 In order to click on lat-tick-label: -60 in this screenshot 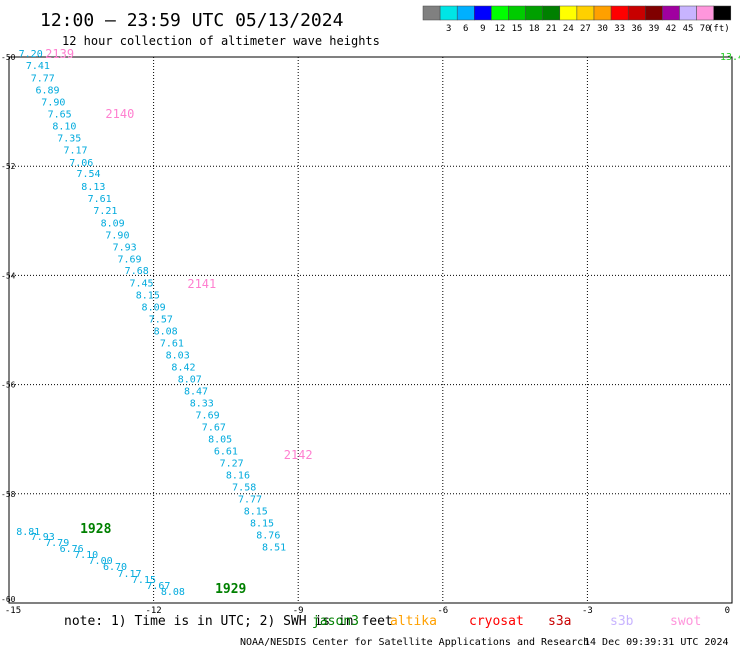, I will do `click(8, 599)`.